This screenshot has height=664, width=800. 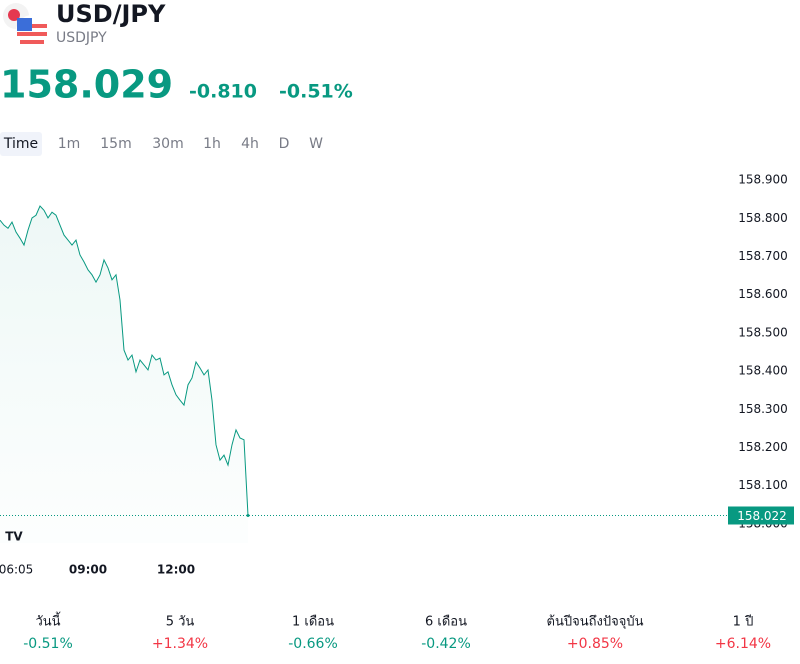 I want to click on period-label: 5 วัน, so click(x=180, y=622).